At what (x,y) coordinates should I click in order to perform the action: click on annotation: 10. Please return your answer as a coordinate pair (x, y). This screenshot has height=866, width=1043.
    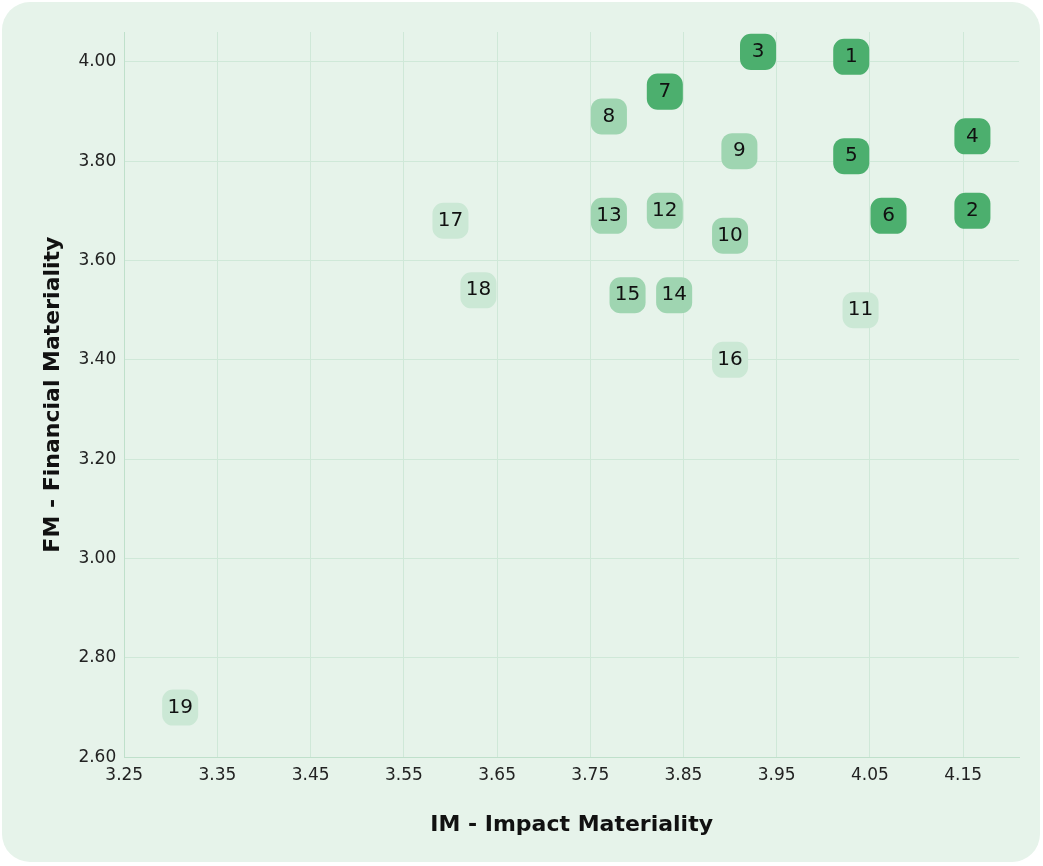
    Looking at the image, I should click on (730, 233).